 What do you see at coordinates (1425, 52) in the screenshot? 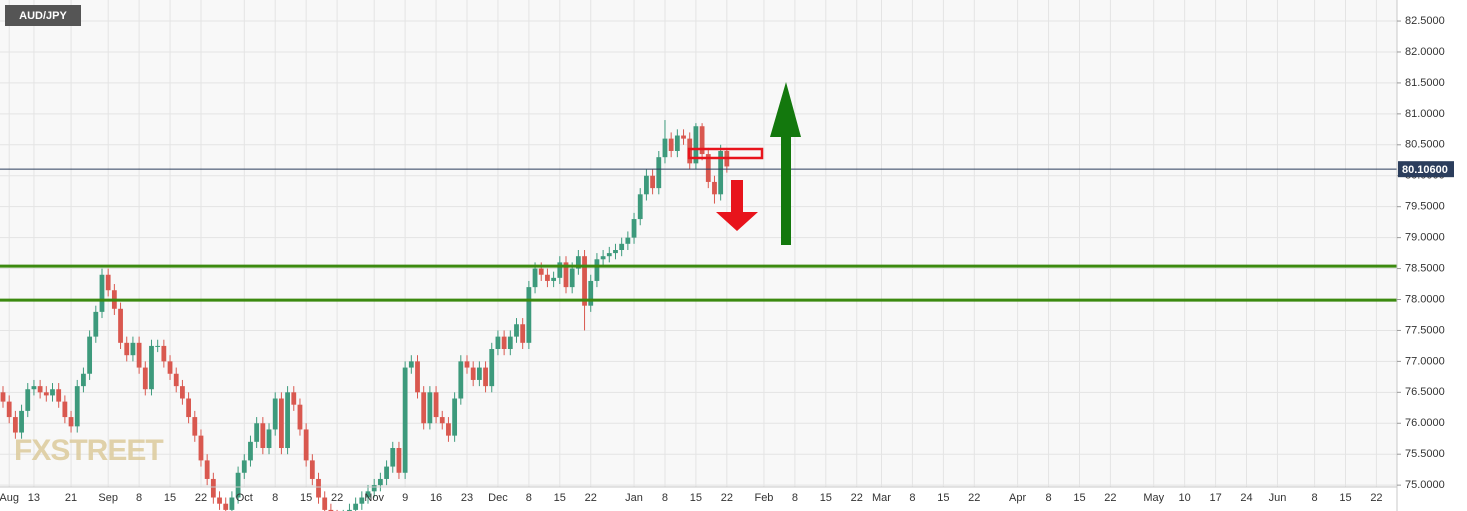
I see `y-tick-label: 82.0000` at bounding box center [1425, 52].